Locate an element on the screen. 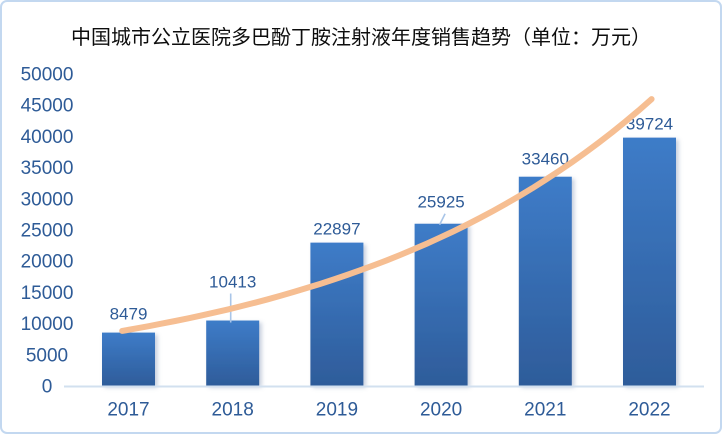 The image size is (722, 434). y-axis-label-0: 0 is located at coordinates (47, 387).